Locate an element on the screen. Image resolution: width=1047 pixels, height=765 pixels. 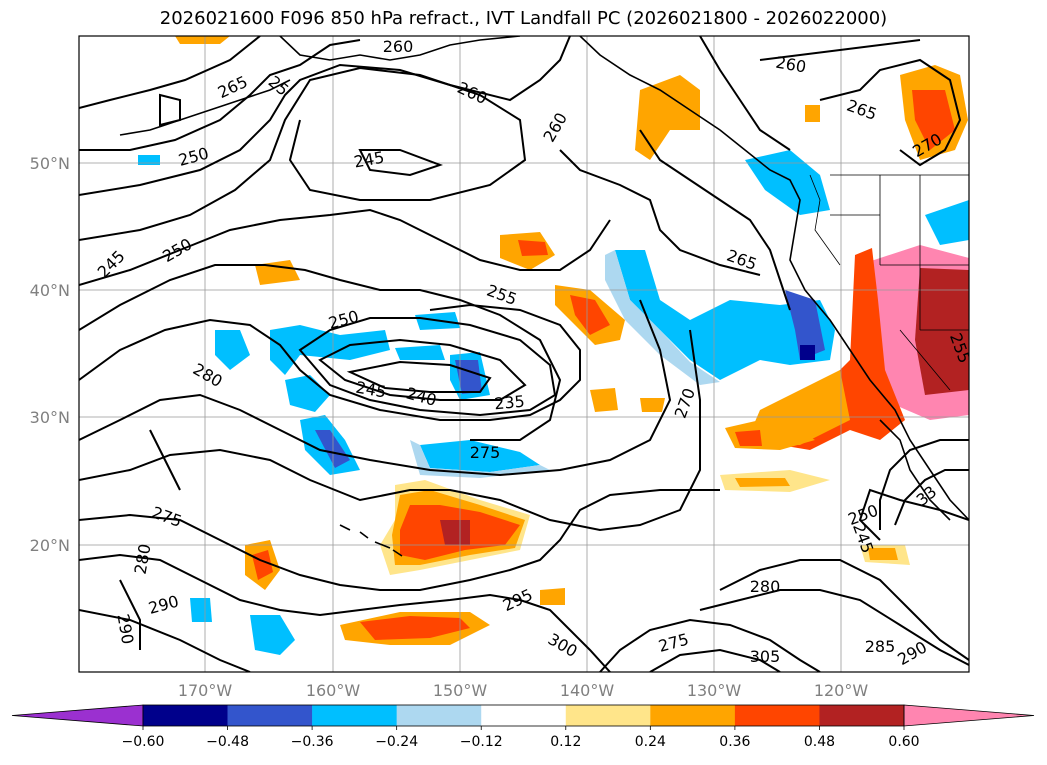
contour-label: 280 is located at coordinates (765, 586).